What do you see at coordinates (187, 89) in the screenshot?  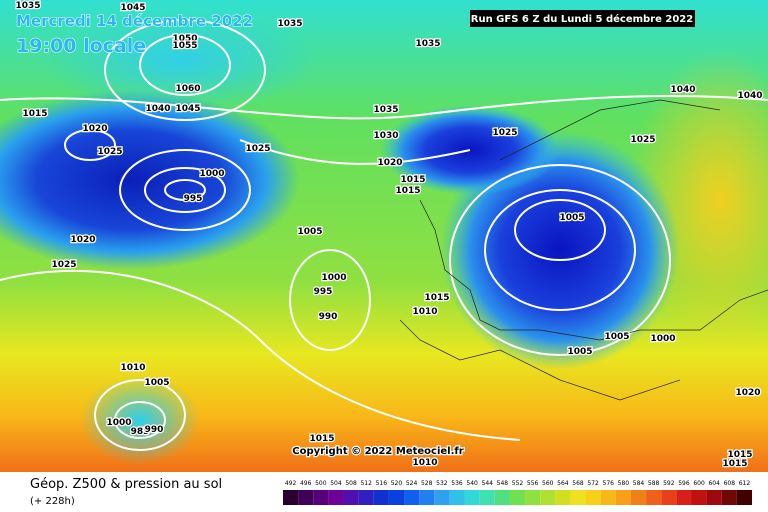 I see `isobar-label: 1060` at bounding box center [187, 89].